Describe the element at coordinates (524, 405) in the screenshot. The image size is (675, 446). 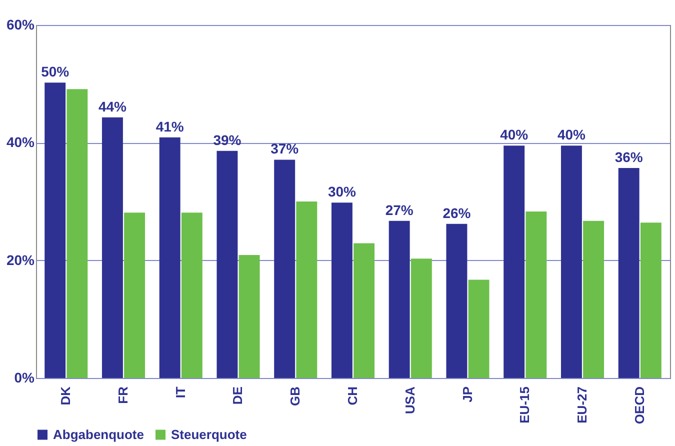
I see `x-tick-label: EU-15` at that location.